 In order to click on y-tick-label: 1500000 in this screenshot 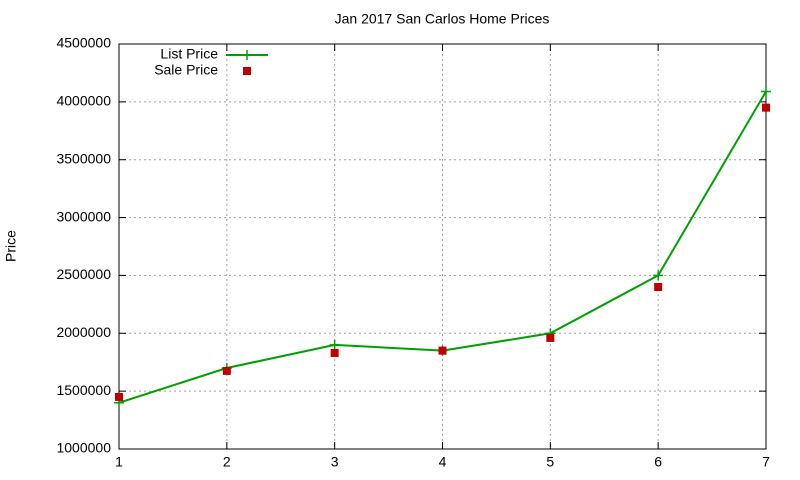, I will do `click(83, 390)`.